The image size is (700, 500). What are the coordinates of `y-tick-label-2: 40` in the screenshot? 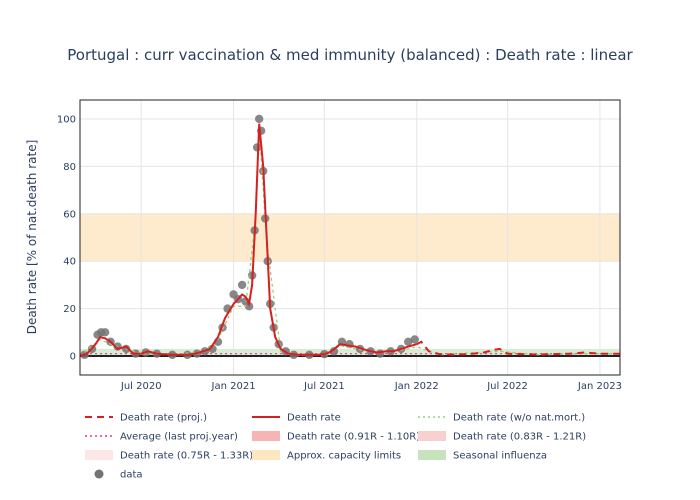 It's located at (69, 262).